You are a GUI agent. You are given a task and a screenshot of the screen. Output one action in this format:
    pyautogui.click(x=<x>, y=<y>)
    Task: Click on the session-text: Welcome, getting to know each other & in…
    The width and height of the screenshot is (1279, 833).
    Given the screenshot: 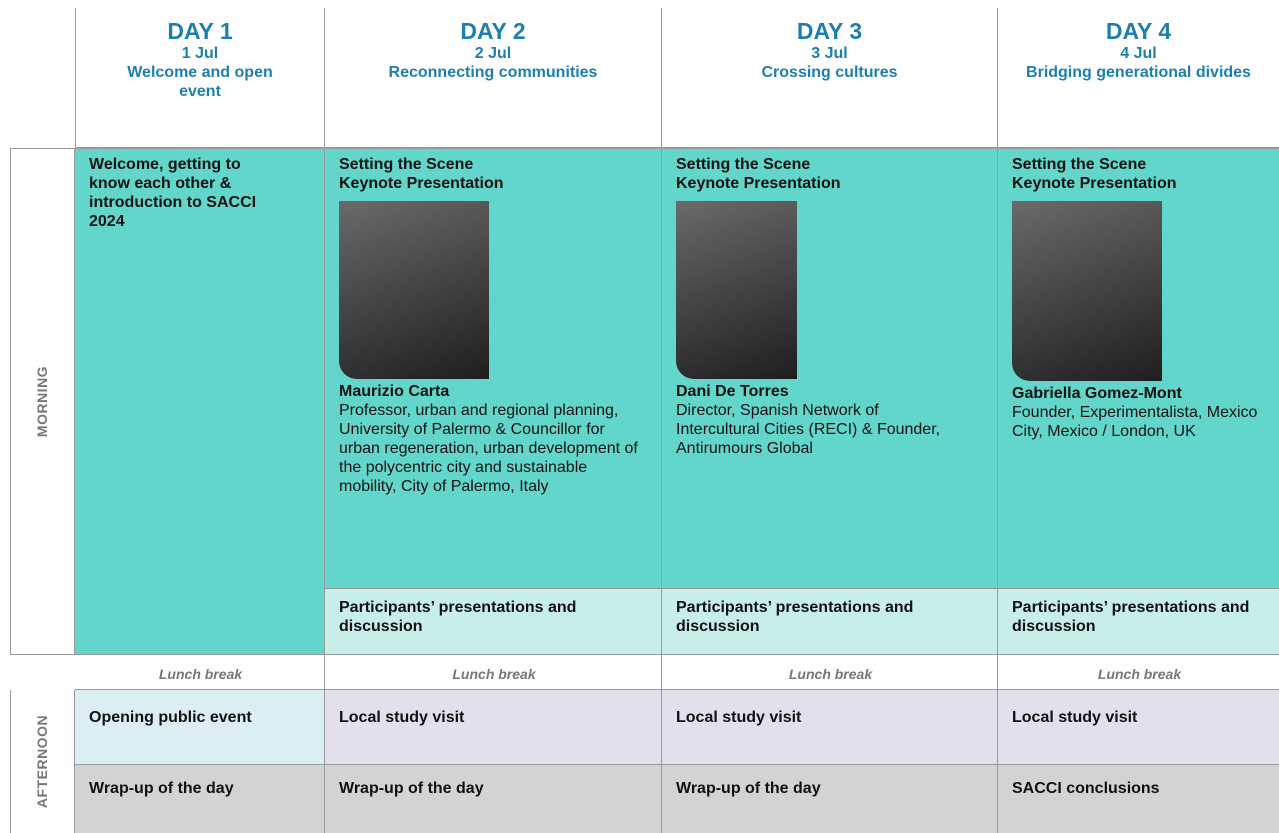 What is the action you would take?
    pyautogui.click(x=173, y=193)
    